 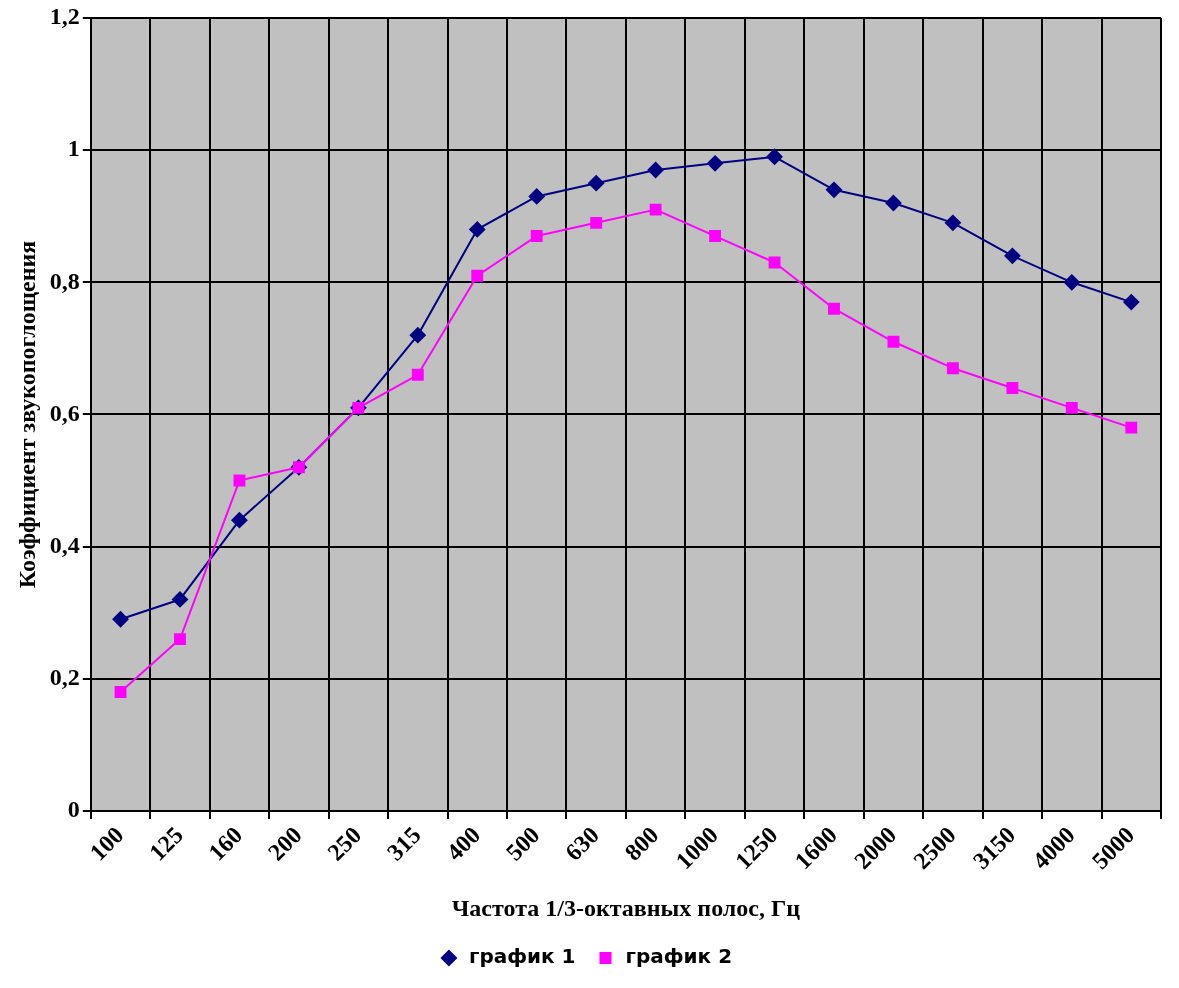 I want to click on x-tick-label: 250, so click(x=344, y=843).